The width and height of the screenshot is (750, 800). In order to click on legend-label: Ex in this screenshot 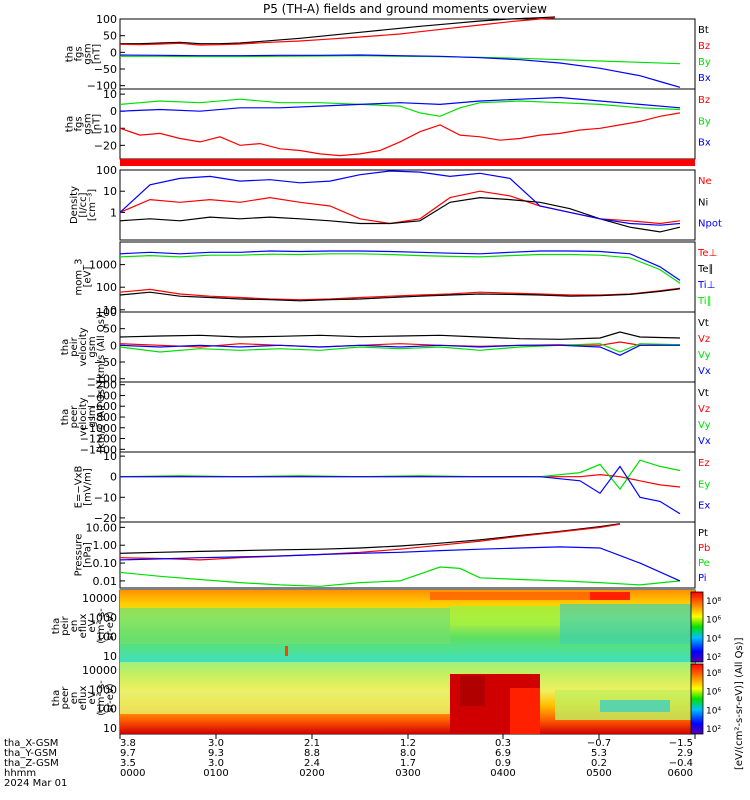, I will do `click(704, 506)`.